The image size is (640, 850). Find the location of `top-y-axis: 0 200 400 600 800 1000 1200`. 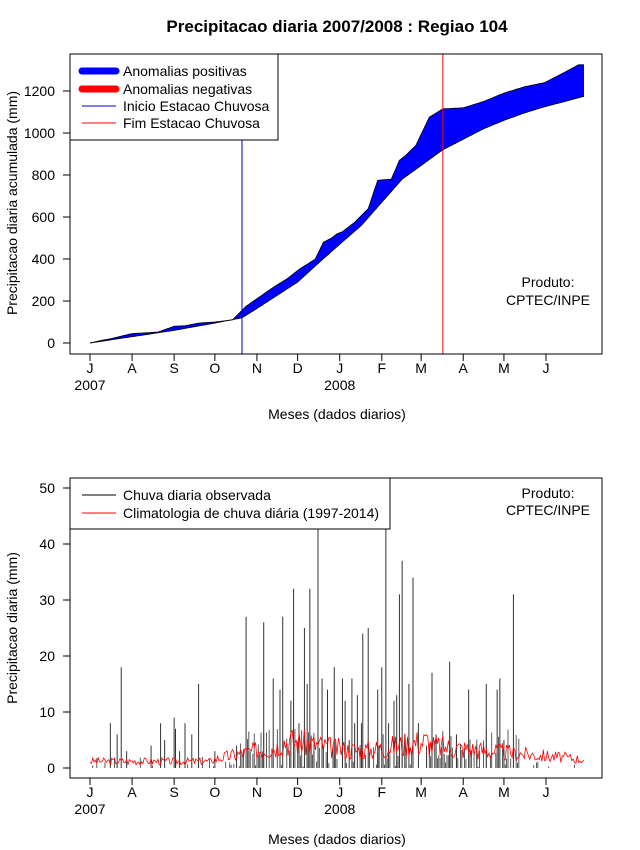

top-y-axis: 0 200 400 600 800 1000 1200 is located at coordinates (47, 217).